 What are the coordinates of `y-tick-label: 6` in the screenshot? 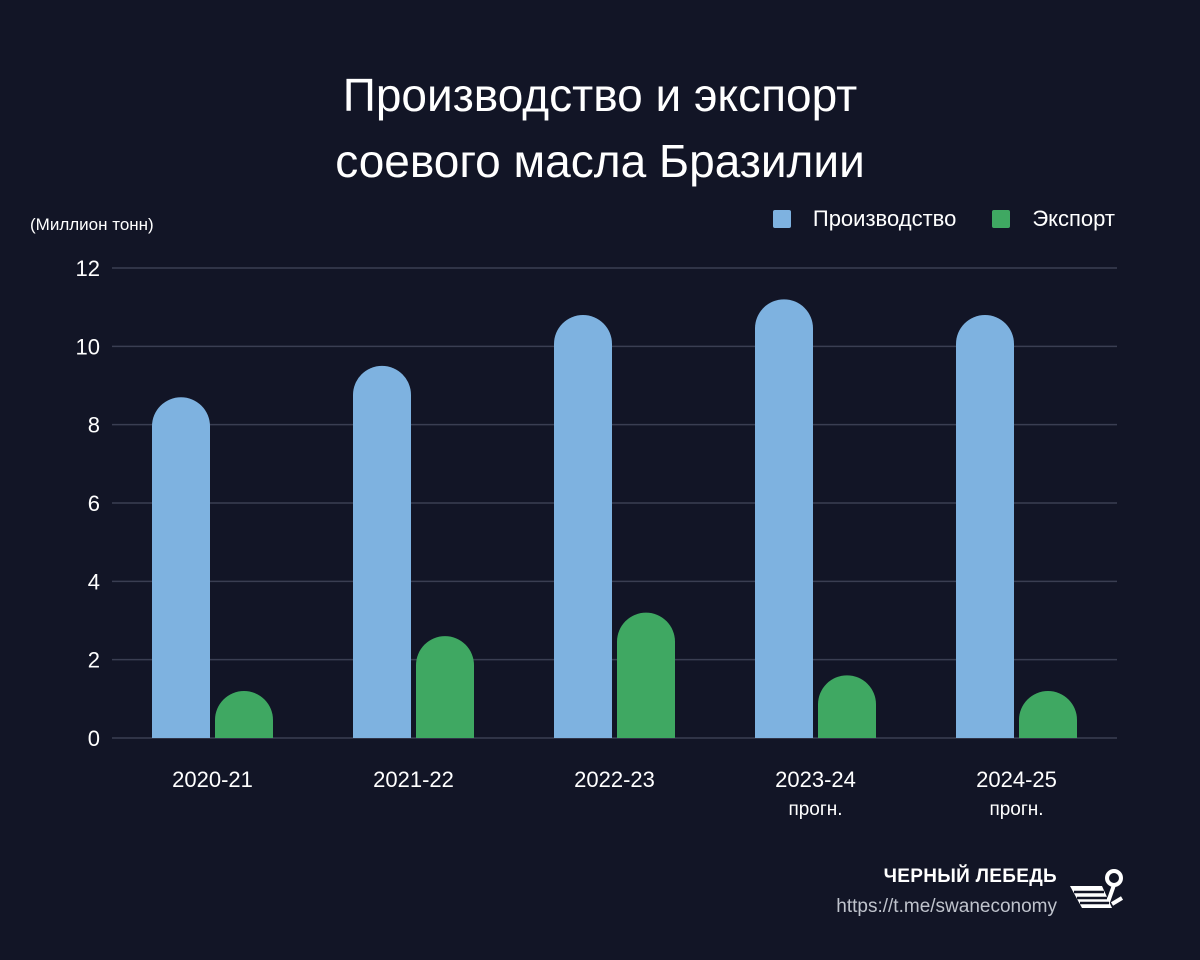 It's located at (94, 503).